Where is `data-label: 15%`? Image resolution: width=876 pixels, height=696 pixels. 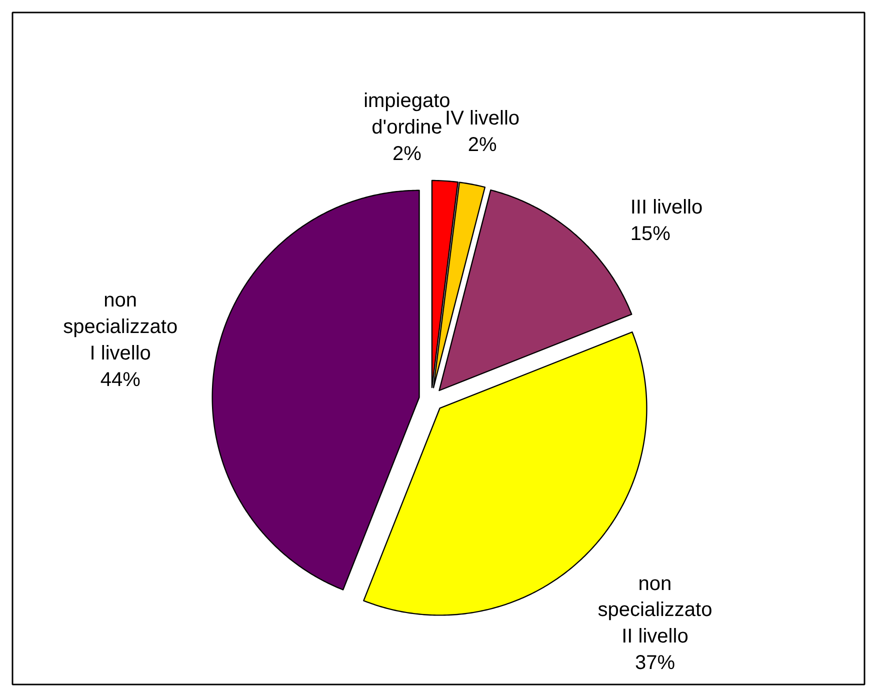
data-label: 15% is located at coordinates (650, 233).